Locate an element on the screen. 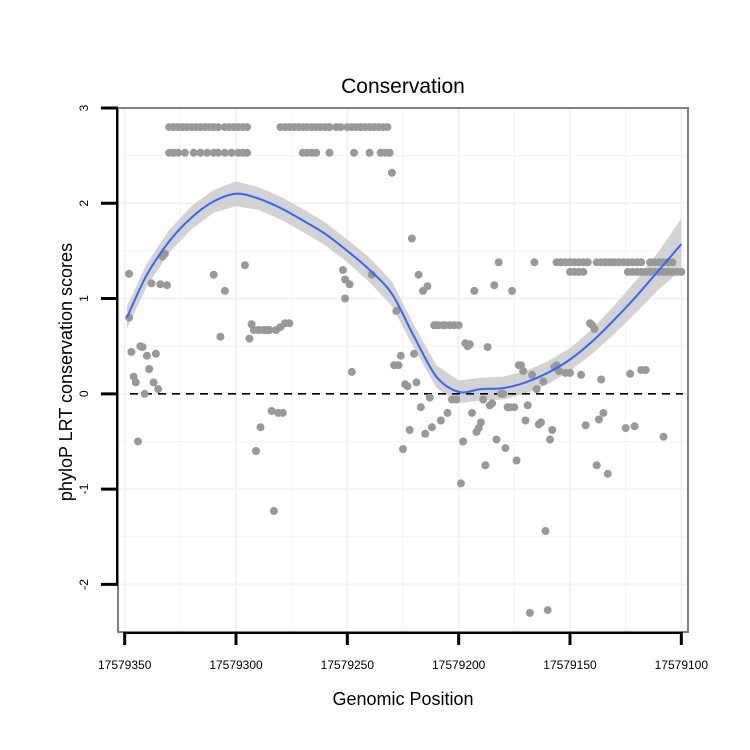  y-axis: -2 -1 0 1 2 3 is located at coordinates (97, 347).